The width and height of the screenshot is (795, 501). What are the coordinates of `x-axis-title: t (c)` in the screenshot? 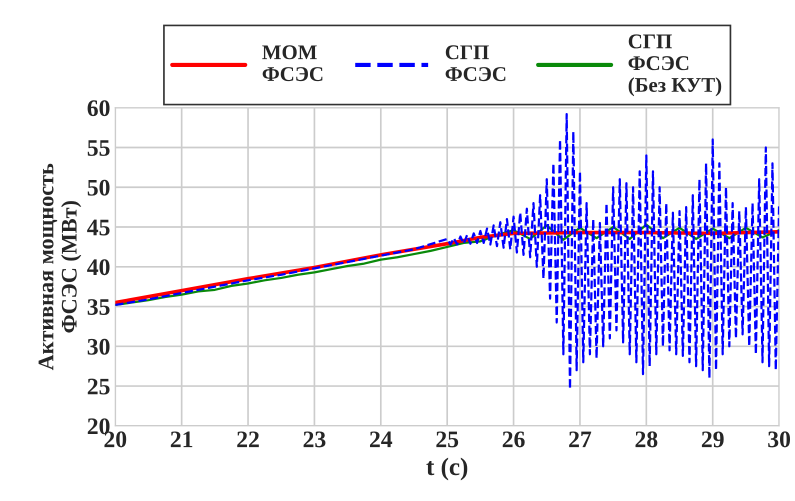 It's located at (447, 469).